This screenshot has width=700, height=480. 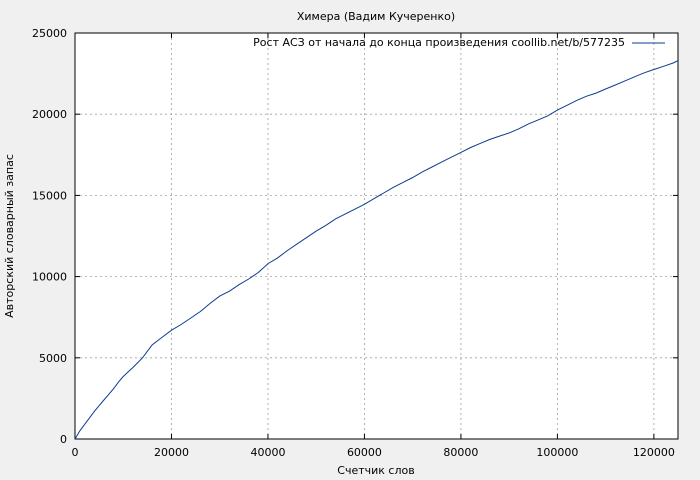 What do you see at coordinates (267, 452) in the screenshot?
I see `x-tick-label: 40000` at bounding box center [267, 452].